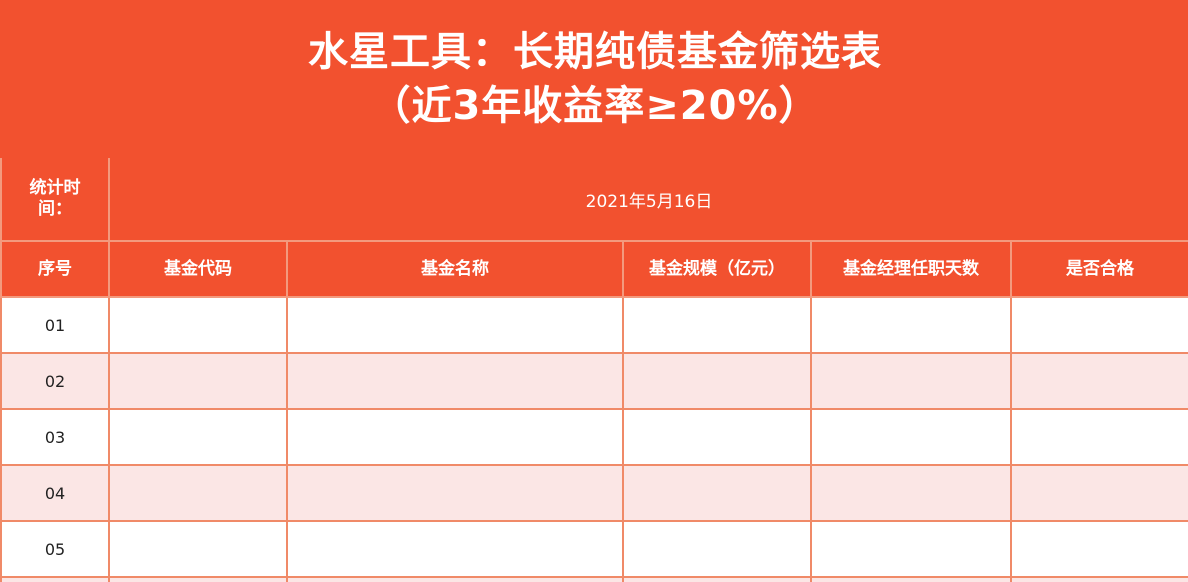 This screenshot has width=1188, height=582. I want to click on cell-index: 01, so click(55, 325).